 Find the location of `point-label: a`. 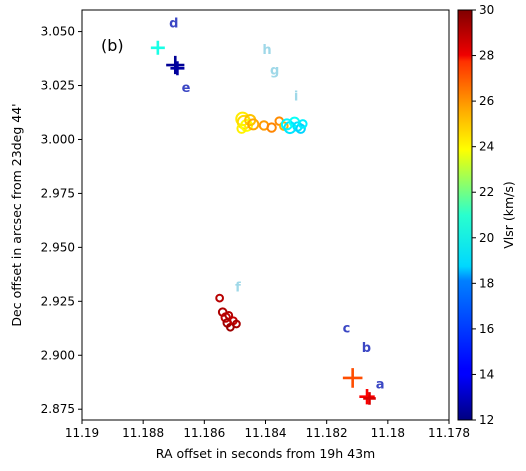

point-label: a is located at coordinates (380, 385).